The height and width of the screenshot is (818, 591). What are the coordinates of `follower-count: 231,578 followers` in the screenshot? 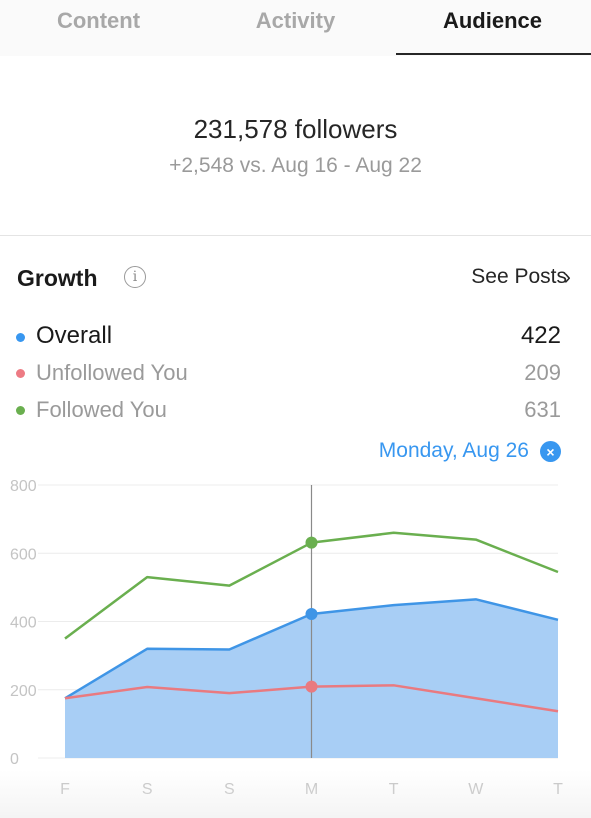 It's located at (295, 129).